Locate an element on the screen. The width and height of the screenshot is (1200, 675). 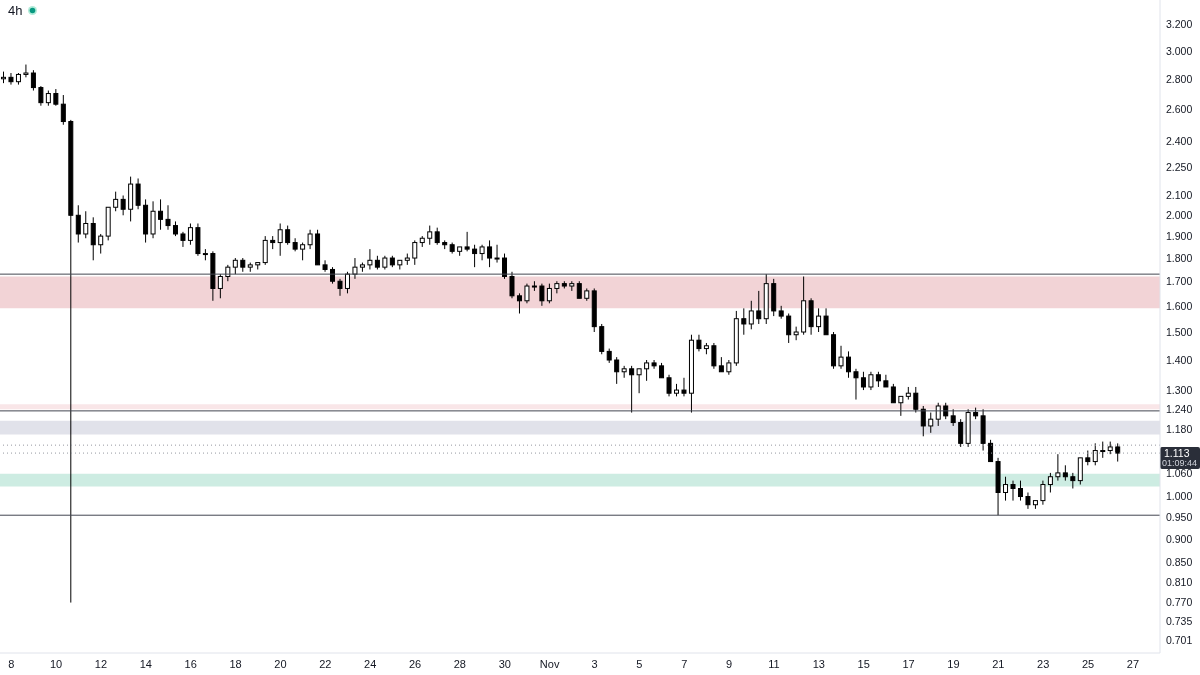
y-tick-label: 2.600 is located at coordinates (1179, 108).